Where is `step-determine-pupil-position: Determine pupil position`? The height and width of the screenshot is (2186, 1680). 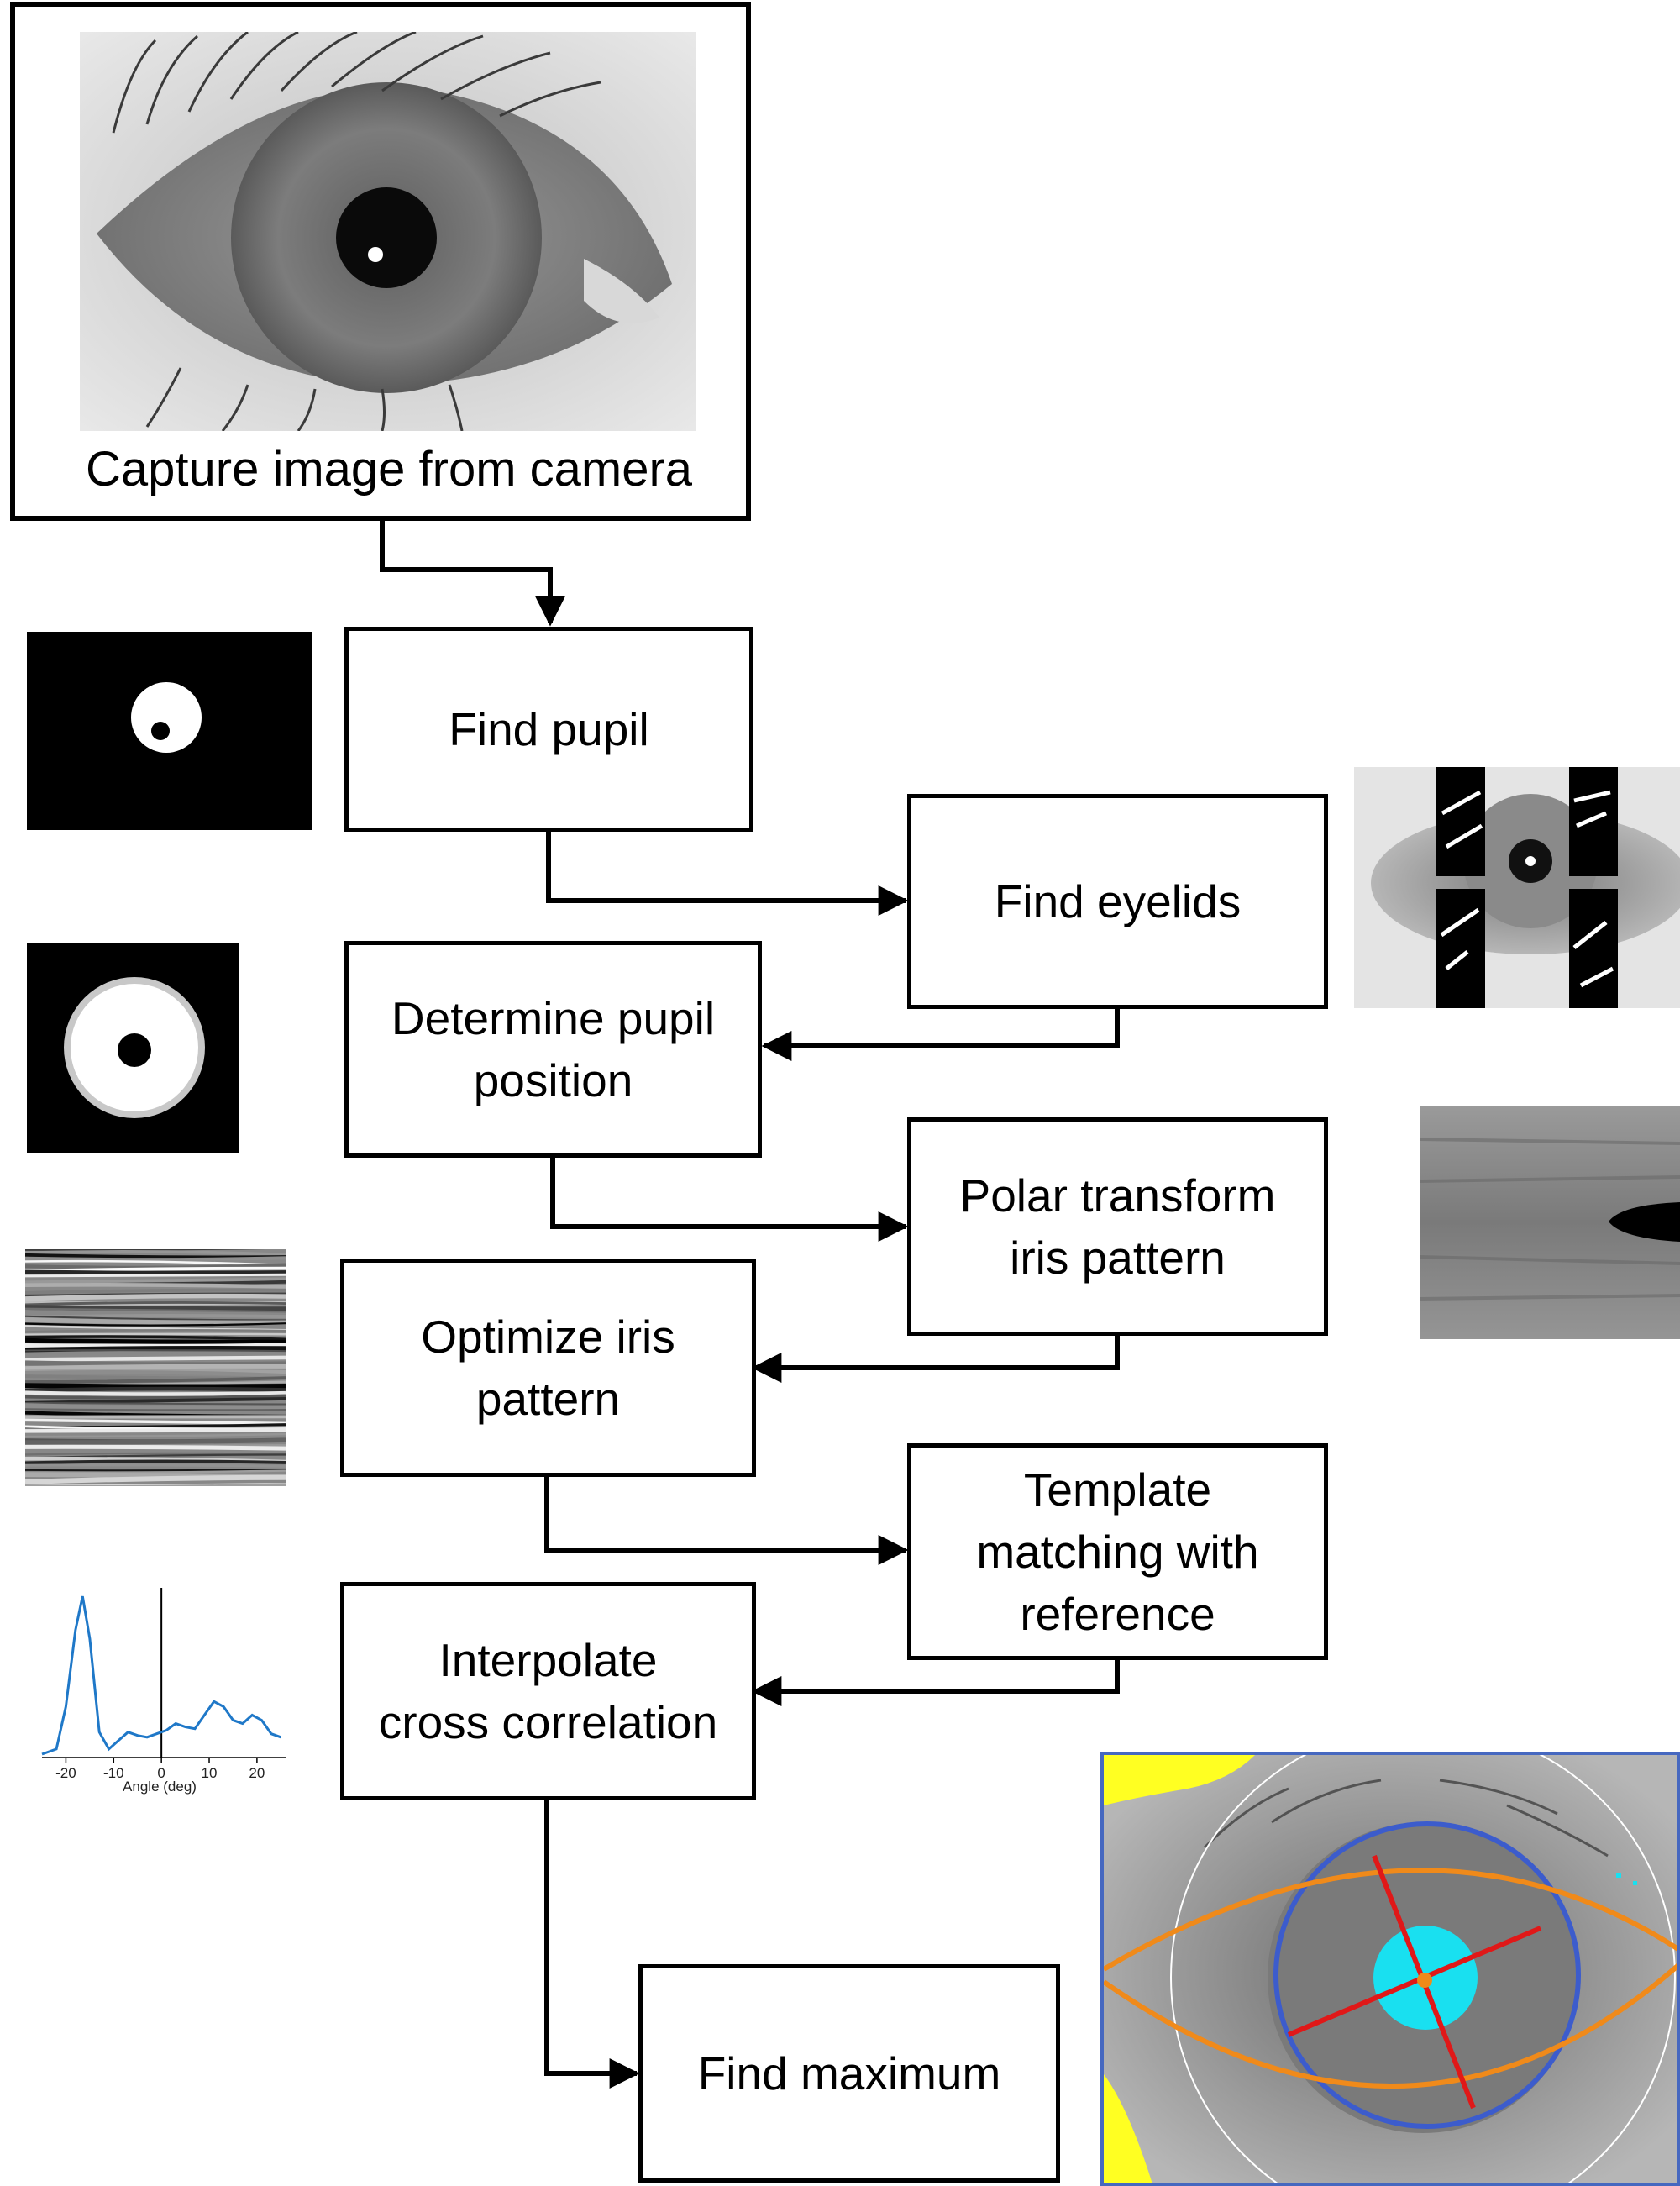 step-determine-pupil-position: Determine pupil position is located at coordinates (553, 1049).